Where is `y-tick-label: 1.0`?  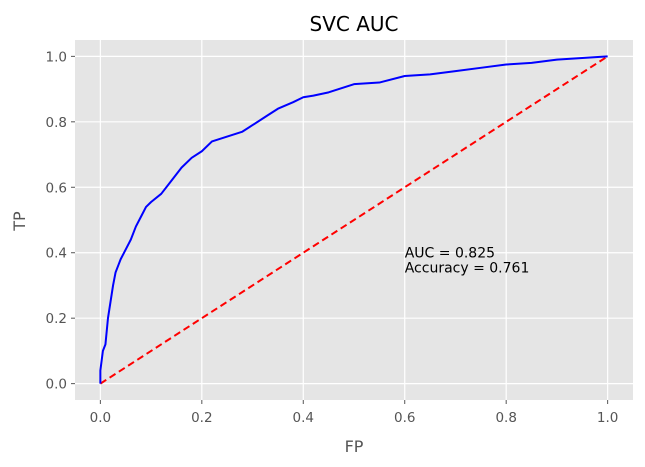 y-tick-label: 1.0 is located at coordinates (56, 57).